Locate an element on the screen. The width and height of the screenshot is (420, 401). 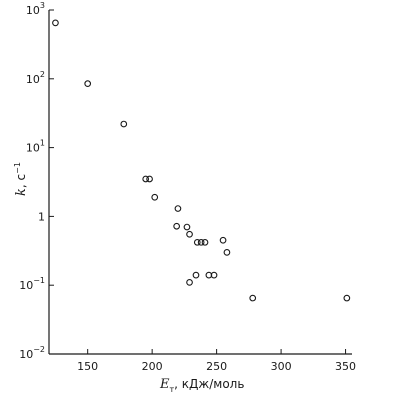
x-tick-label: 250 is located at coordinates (216, 366).